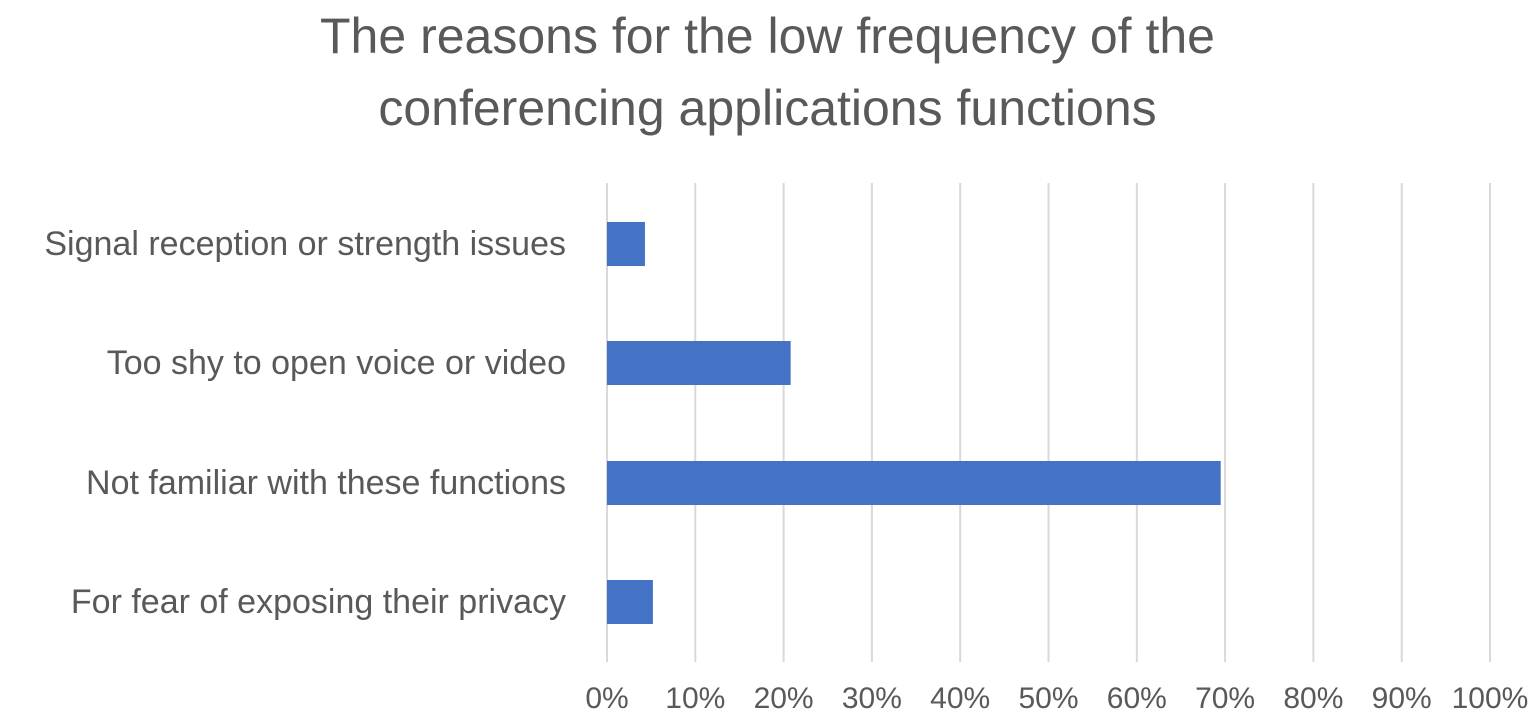  I want to click on category-label: Not familiar with these functions, so click(326, 483).